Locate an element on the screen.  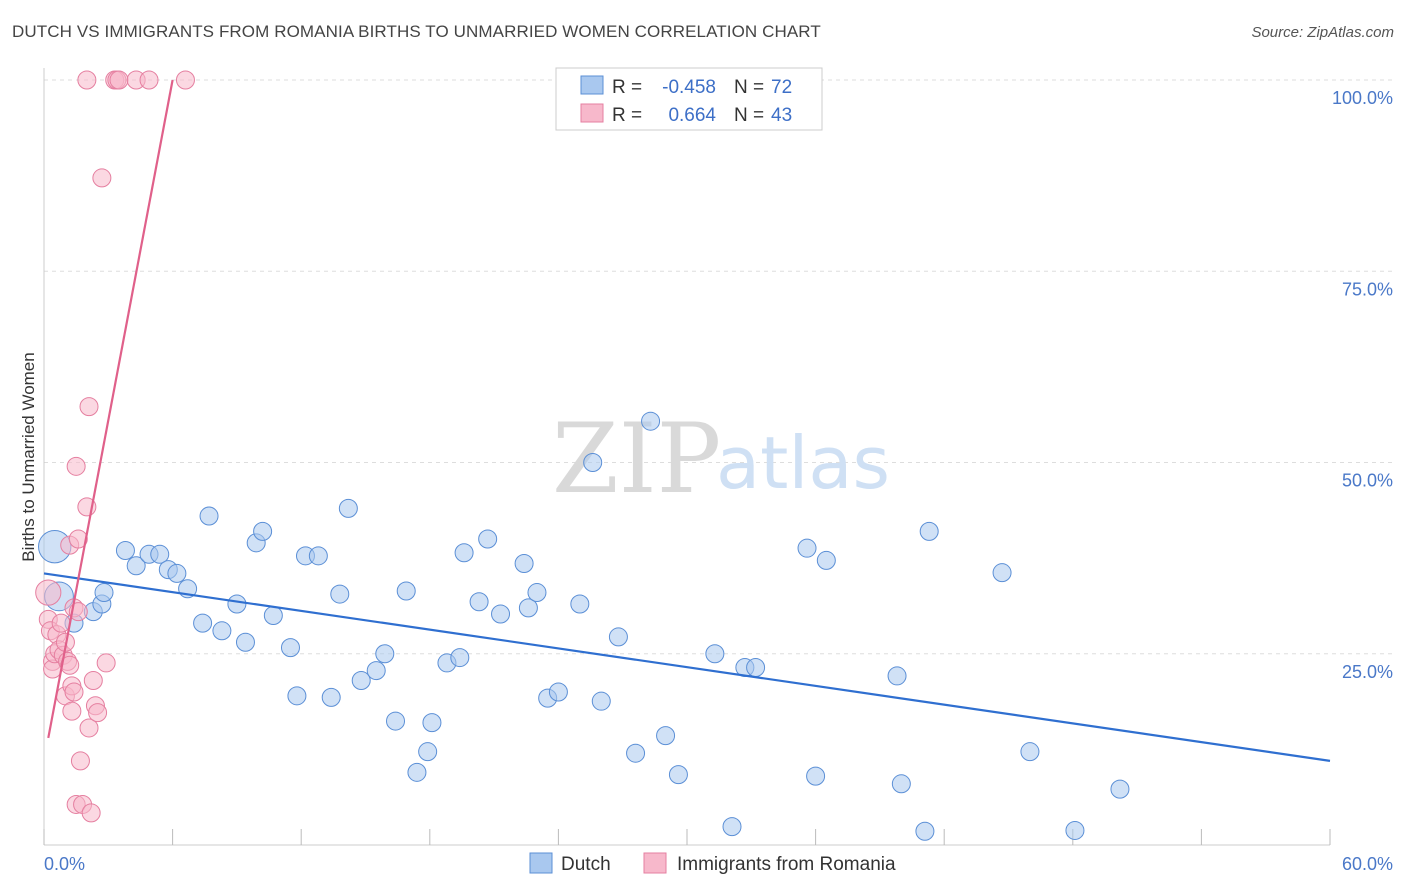
legend-dutch-label: Dutch is located at coordinates (586, 864).